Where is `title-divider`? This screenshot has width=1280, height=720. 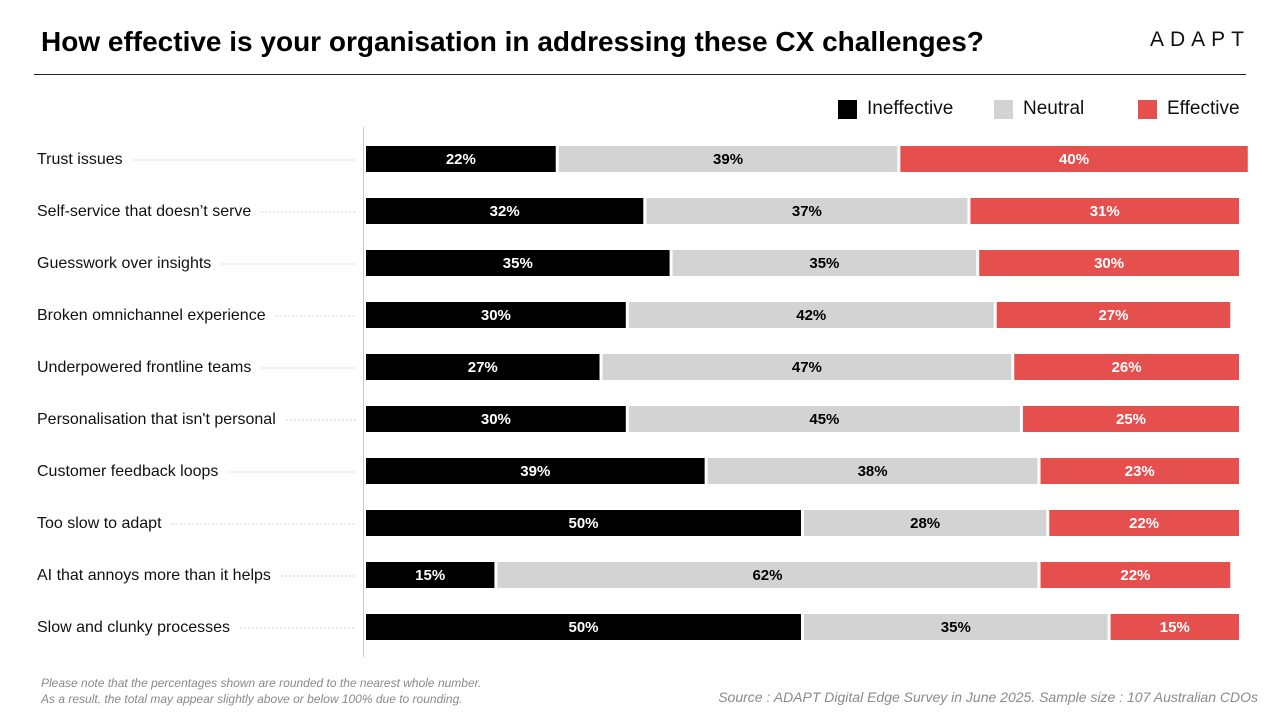
title-divider is located at coordinates (640, 74).